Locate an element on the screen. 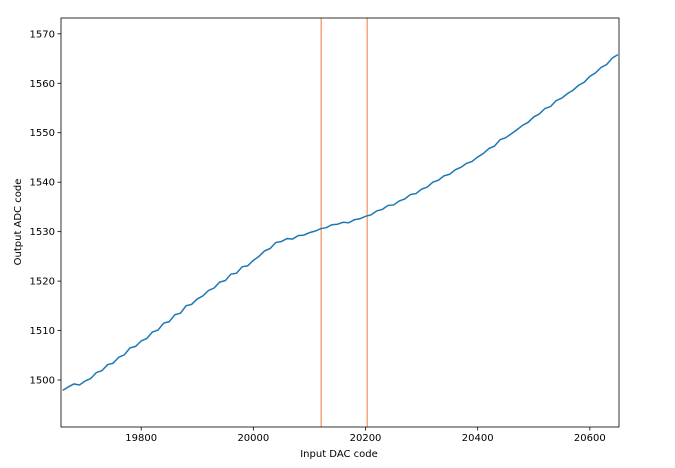 The image size is (675, 468). x-tick-label: 20400 is located at coordinates (478, 438).